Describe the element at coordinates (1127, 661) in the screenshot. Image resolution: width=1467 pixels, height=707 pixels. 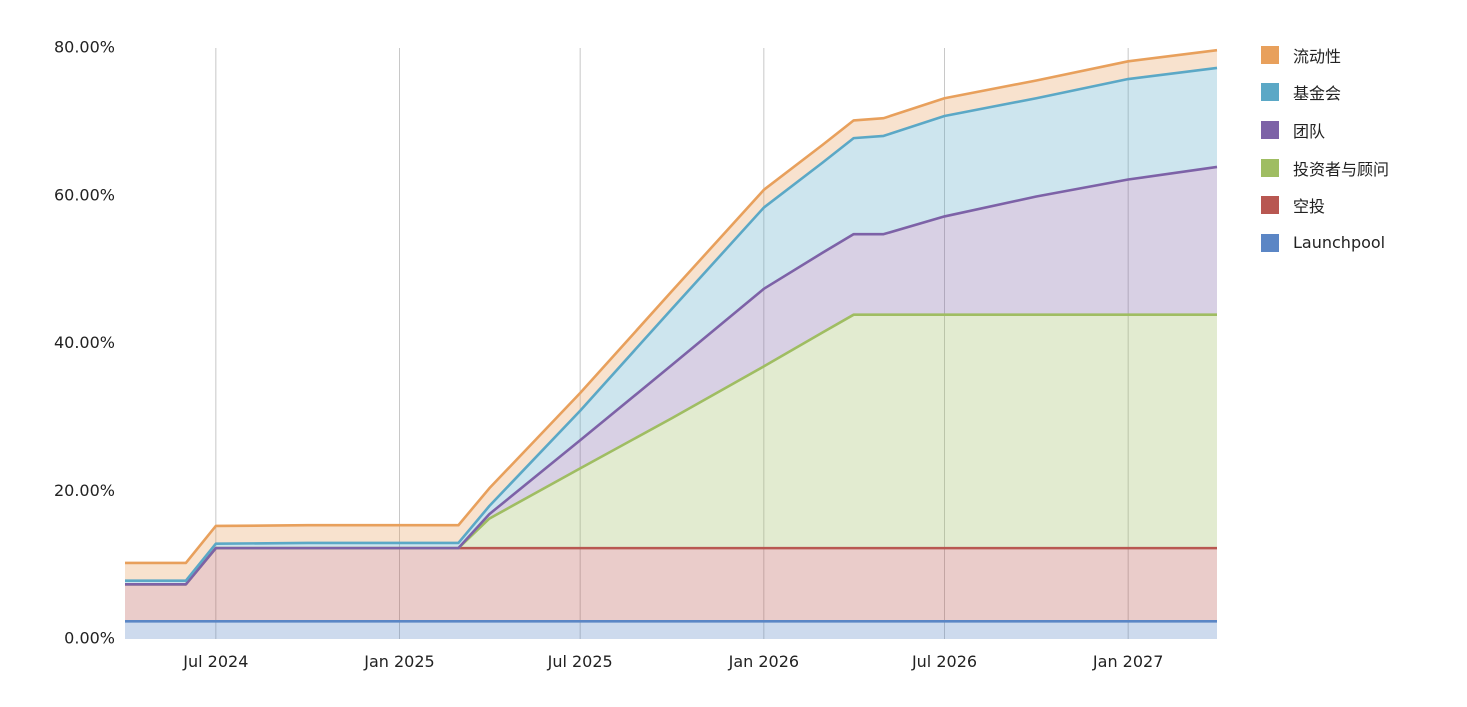
I see `x-tick-label: Jan 2027` at that location.